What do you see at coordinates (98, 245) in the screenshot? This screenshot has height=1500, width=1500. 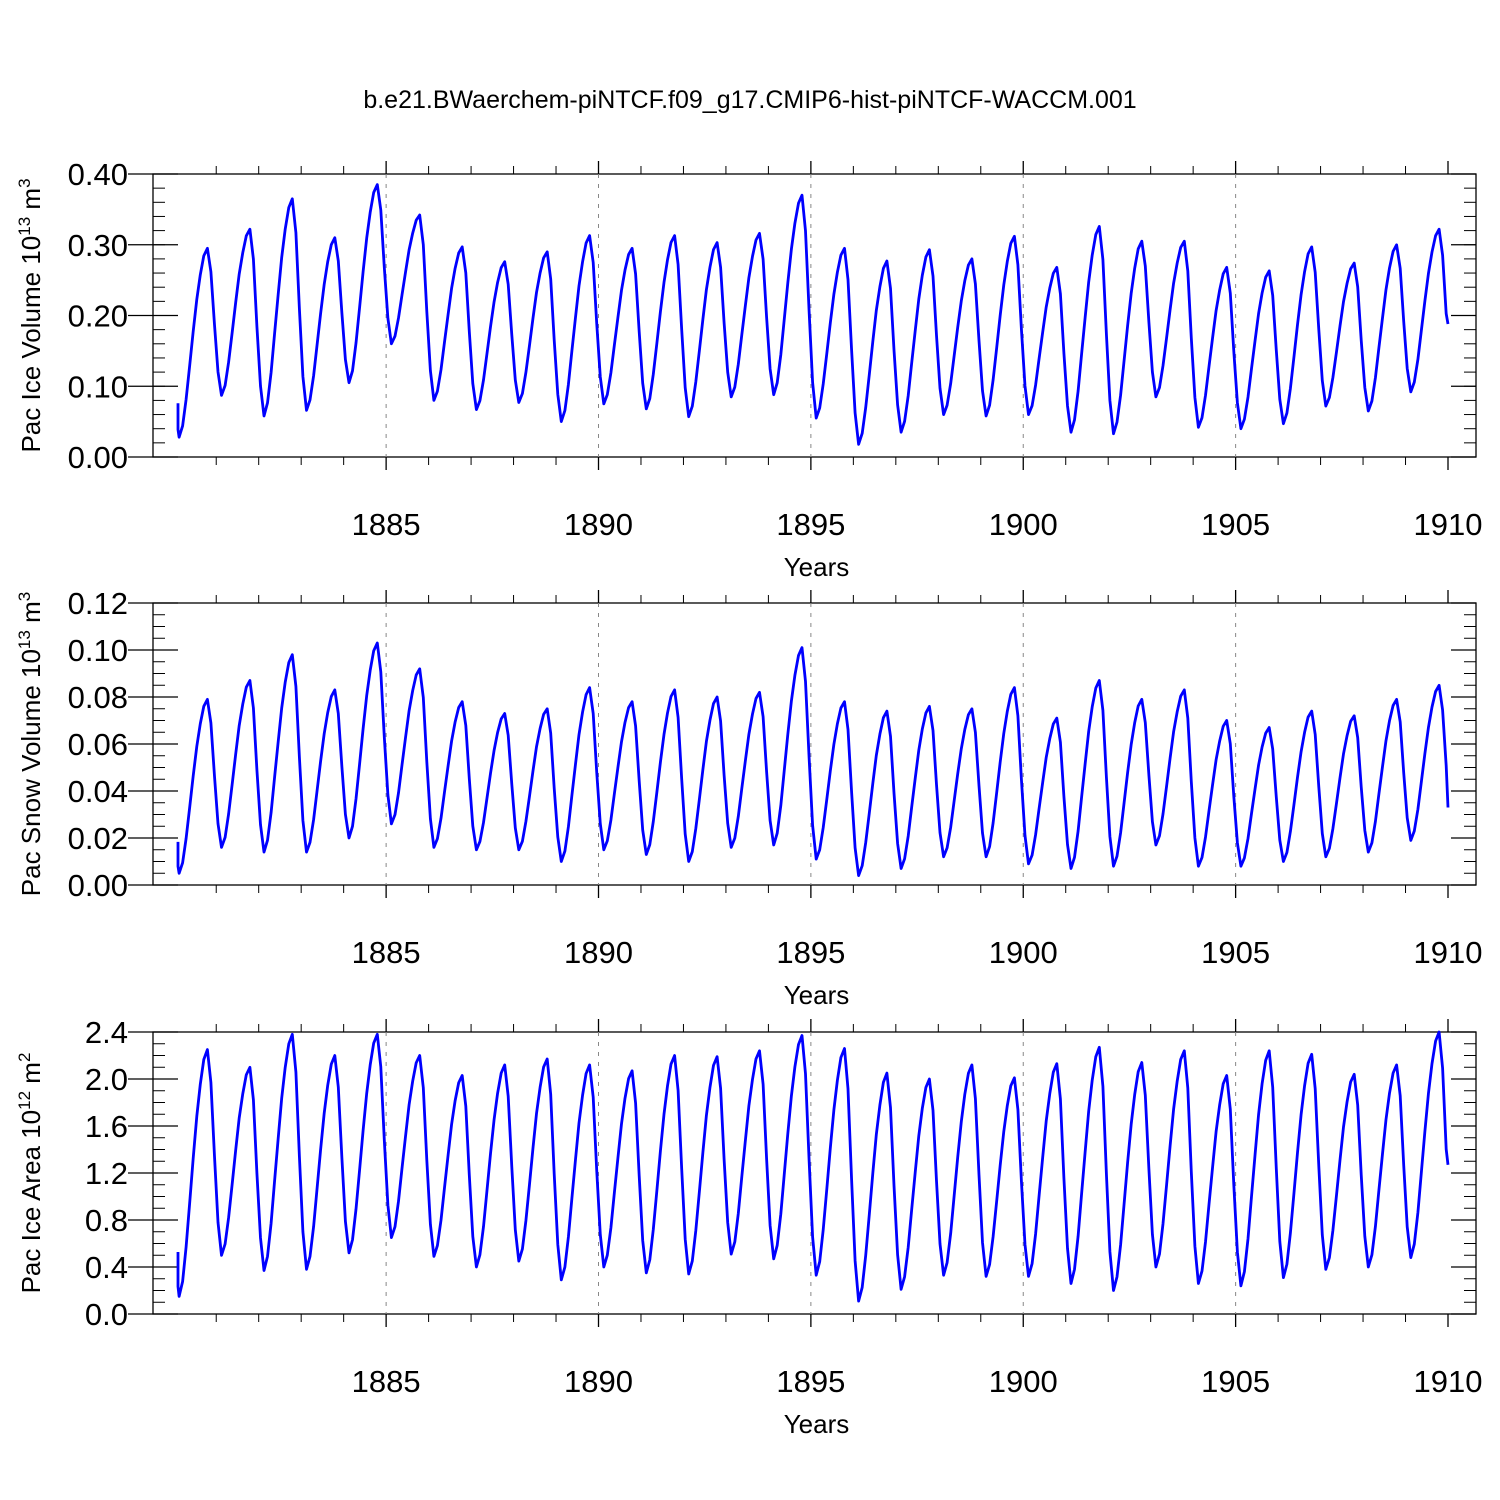 I see `y-tick-label: 0.30` at bounding box center [98, 245].